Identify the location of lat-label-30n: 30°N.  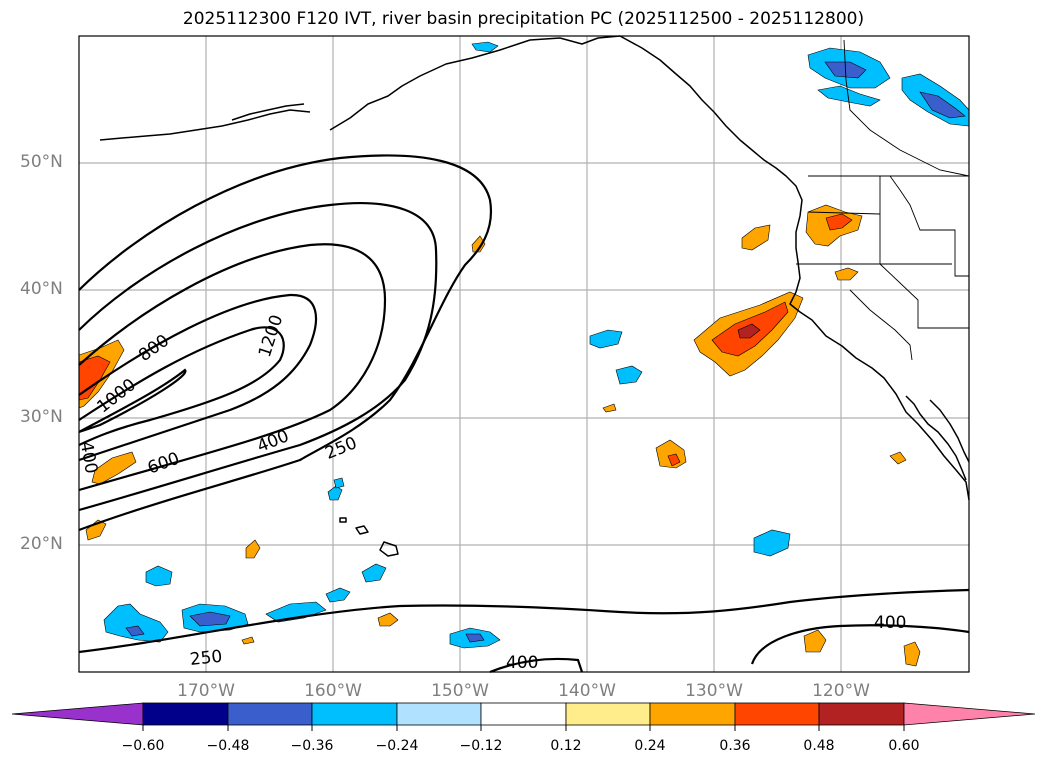
(41, 417).